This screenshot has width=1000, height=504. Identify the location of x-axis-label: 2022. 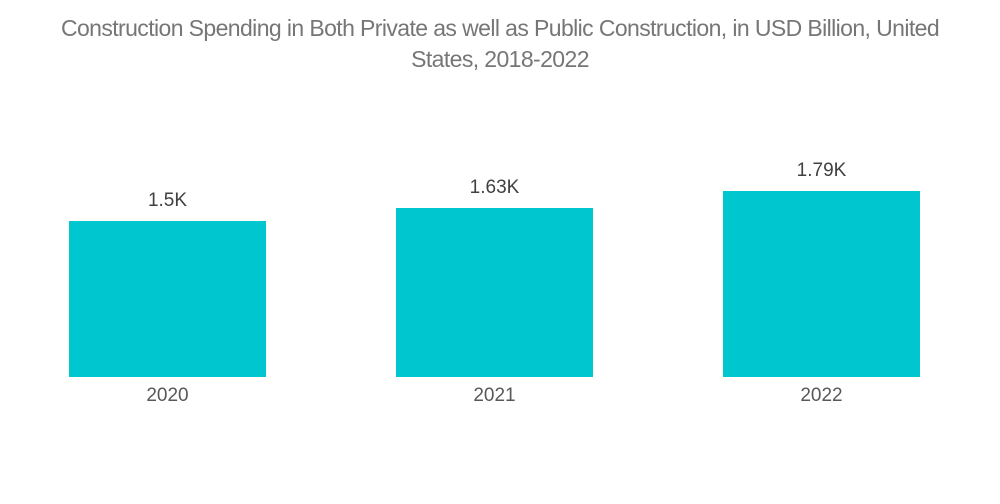
(821, 395).